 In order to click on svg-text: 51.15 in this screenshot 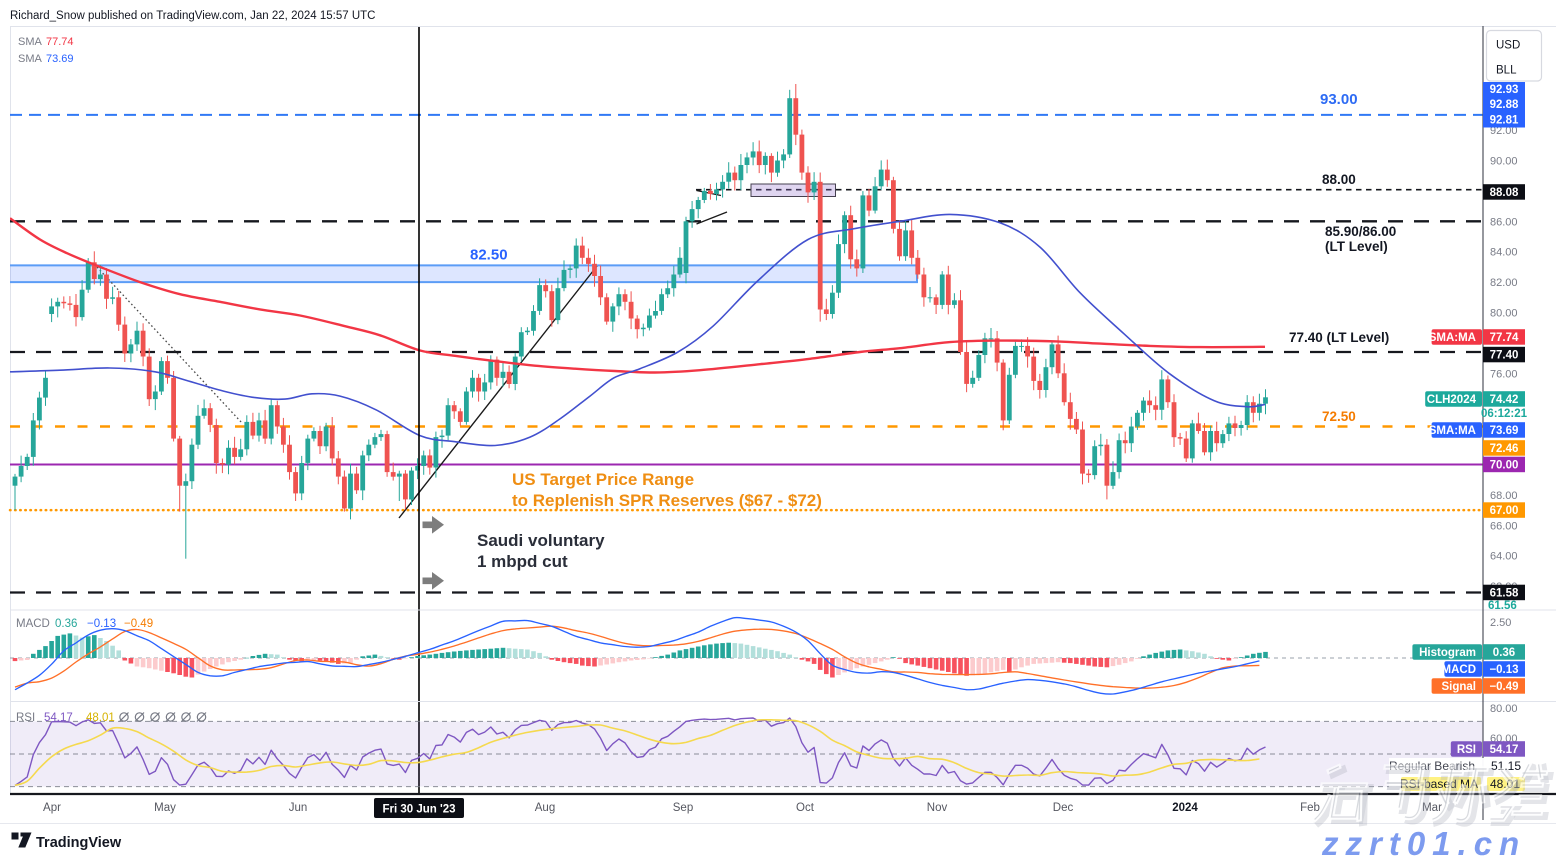, I will do `click(1506, 766)`.